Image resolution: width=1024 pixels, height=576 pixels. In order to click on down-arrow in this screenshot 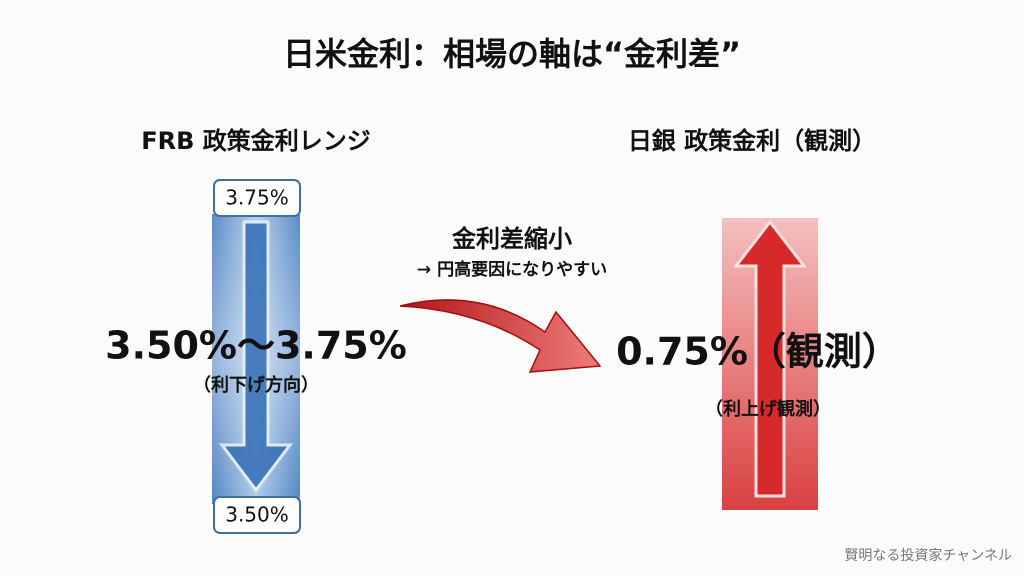, I will do `click(256, 356)`.